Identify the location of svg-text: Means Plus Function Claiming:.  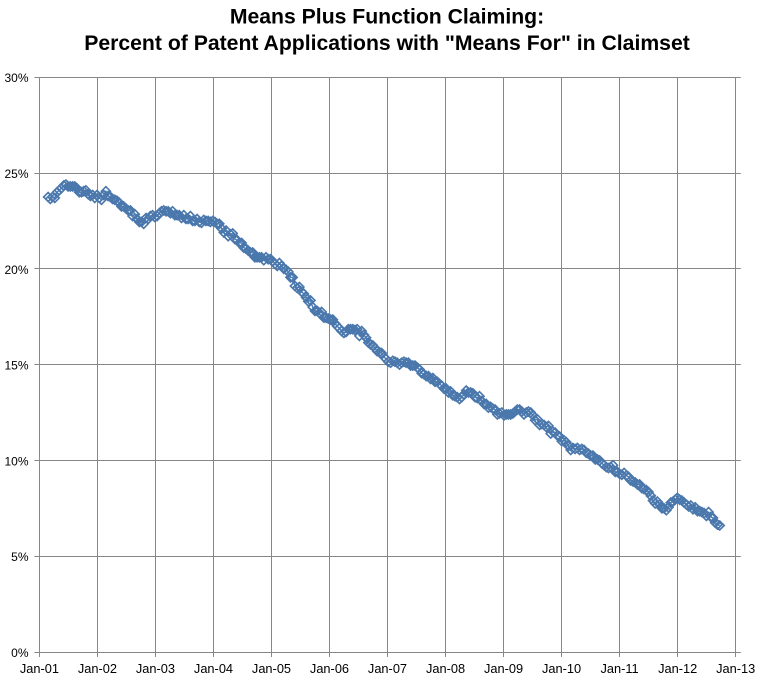
(387, 17).